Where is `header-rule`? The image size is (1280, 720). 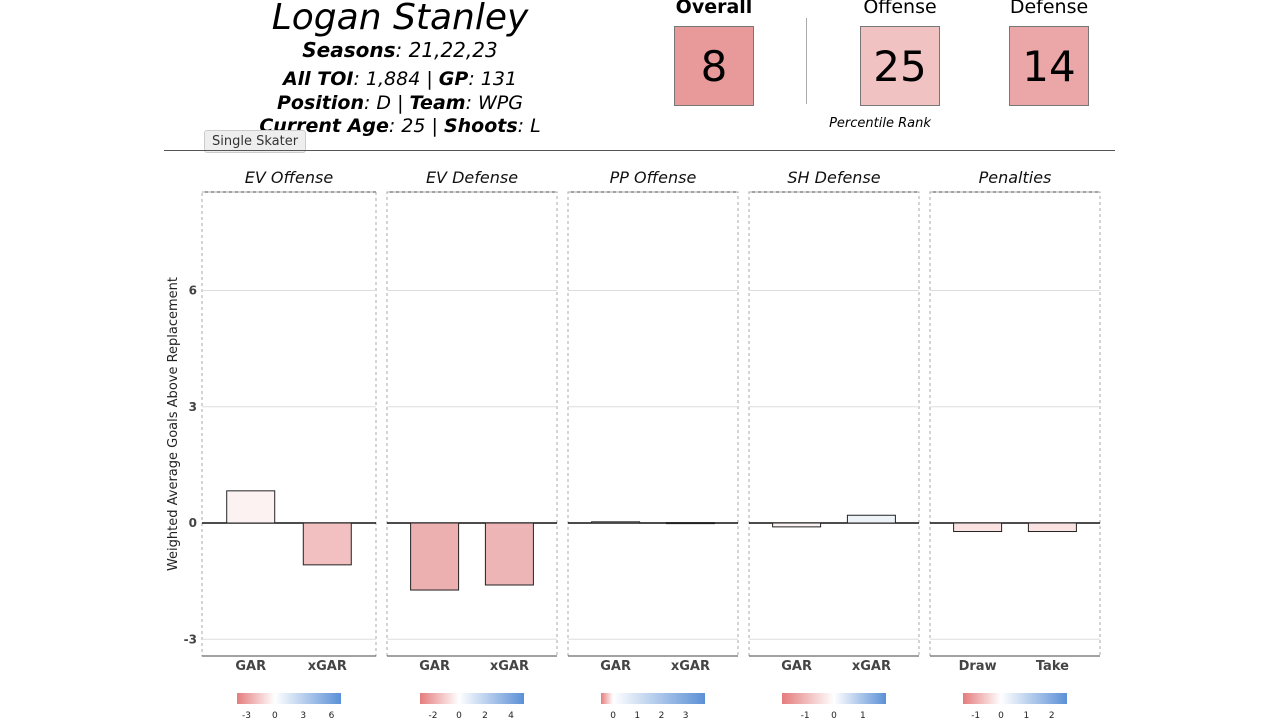
header-rule is located at coordinates (639, 150).